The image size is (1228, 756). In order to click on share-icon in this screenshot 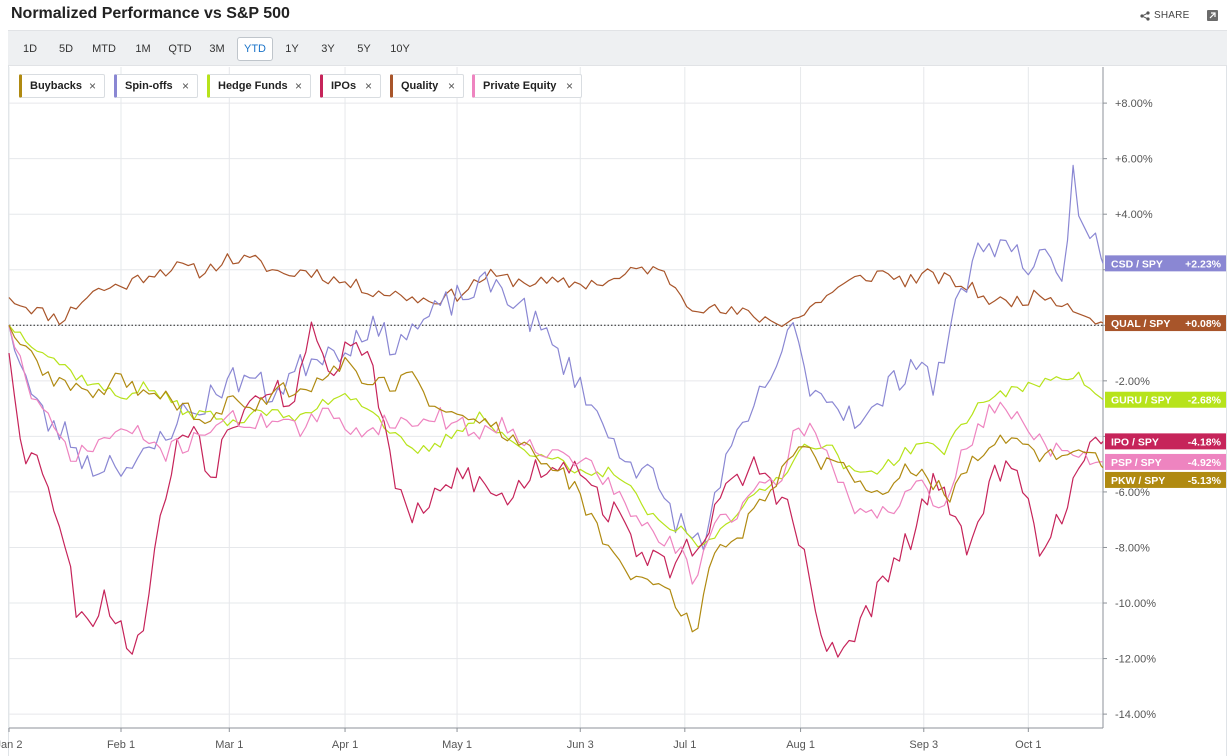, I will do `click(1145, 15)`.